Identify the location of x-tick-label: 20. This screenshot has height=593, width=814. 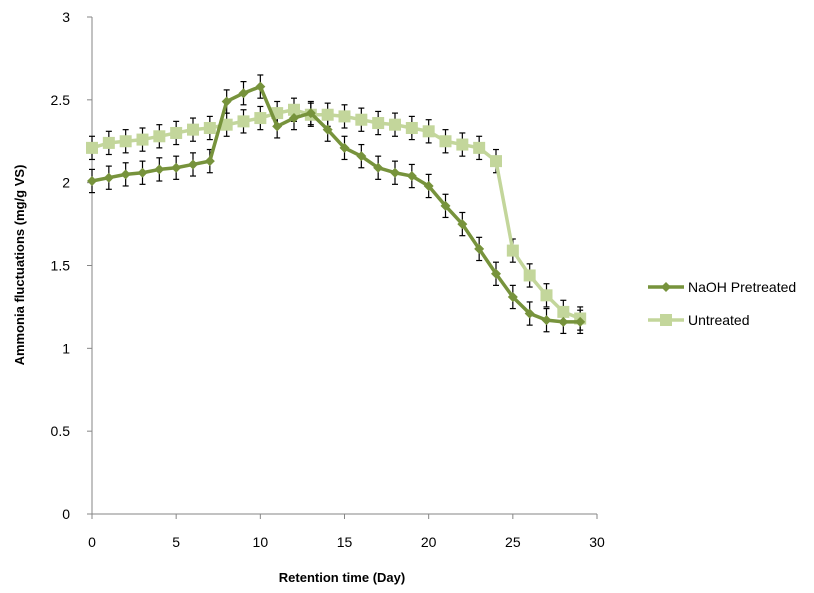
(429, 542).